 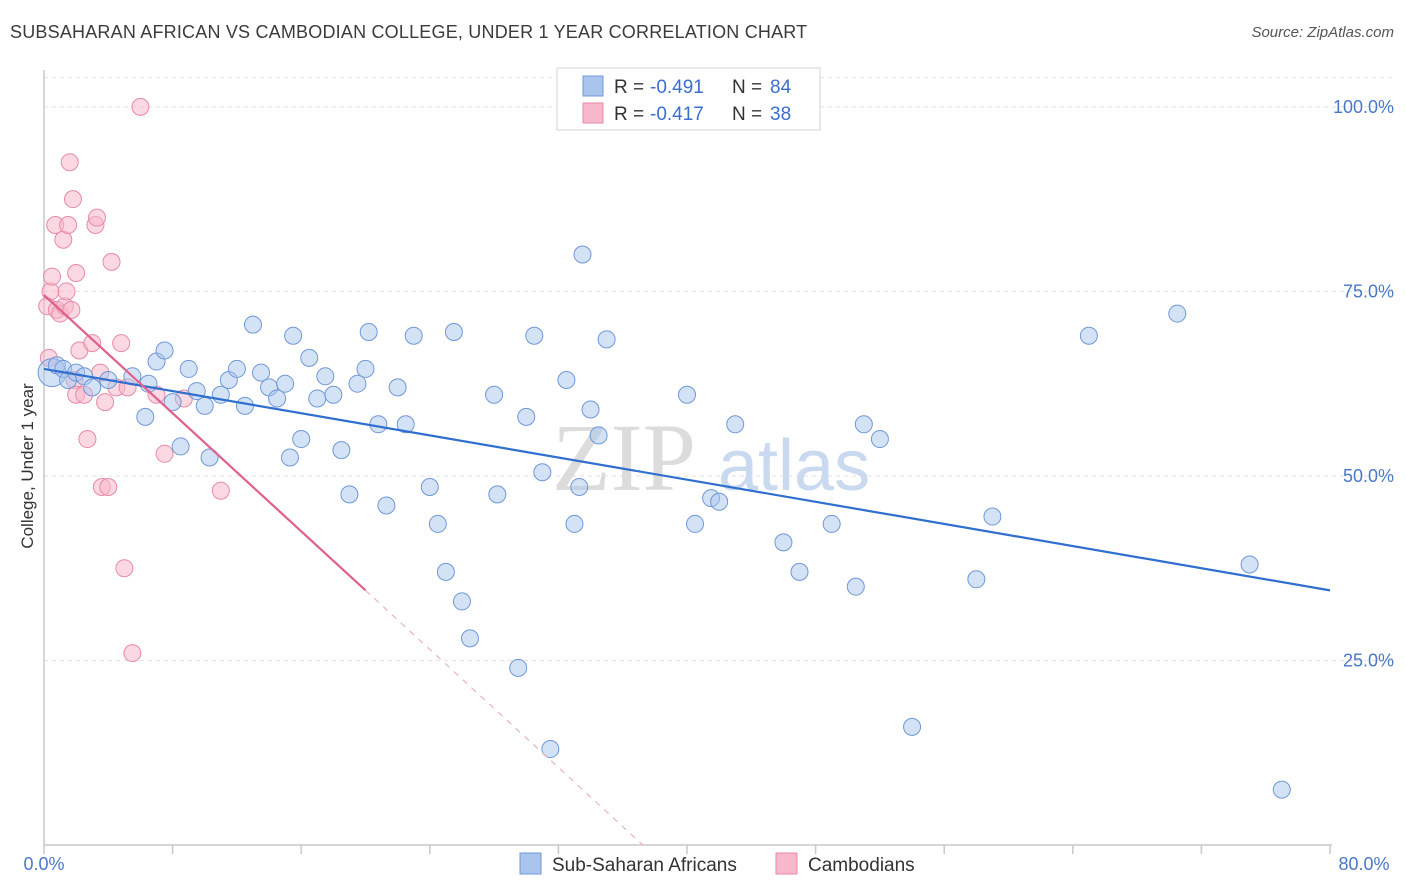 I want to click on y-tick-label: 50.0%, so click(x=1368, y=476).